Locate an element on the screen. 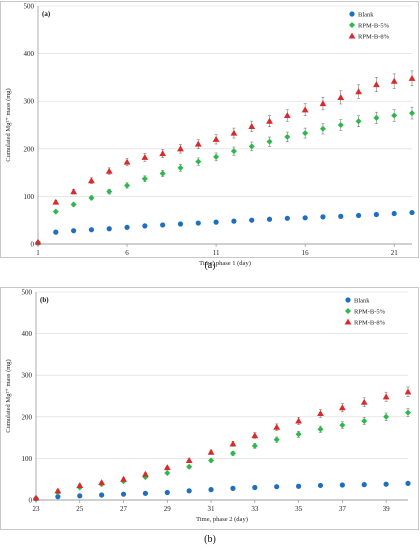 The height and width of the screenshot is (550, 420). y-tick-label: 100 is located at coordinates (29, 197).